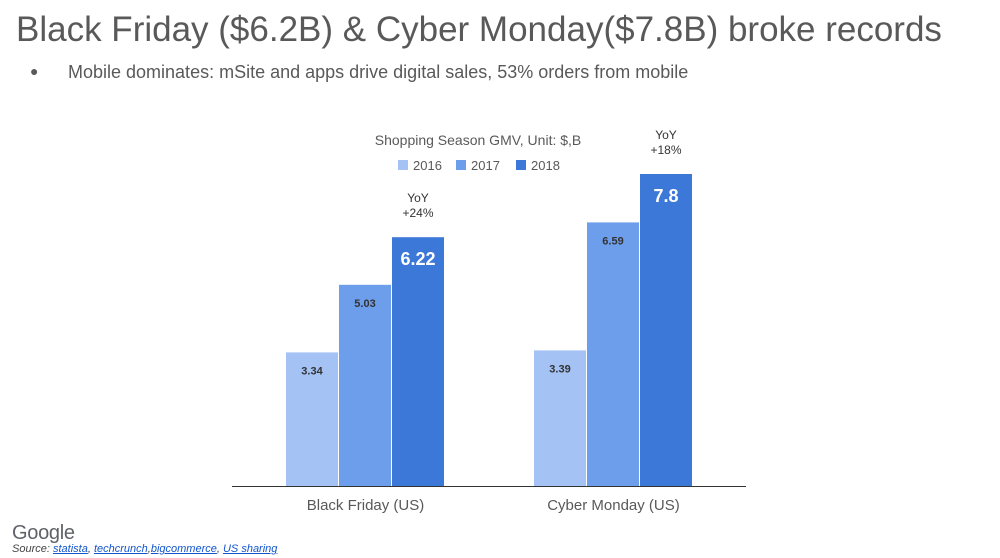 Image resolution: width=1000 pixels, height=558 pixels. I want to click on legend-swatch-2016, so click(403, 165).